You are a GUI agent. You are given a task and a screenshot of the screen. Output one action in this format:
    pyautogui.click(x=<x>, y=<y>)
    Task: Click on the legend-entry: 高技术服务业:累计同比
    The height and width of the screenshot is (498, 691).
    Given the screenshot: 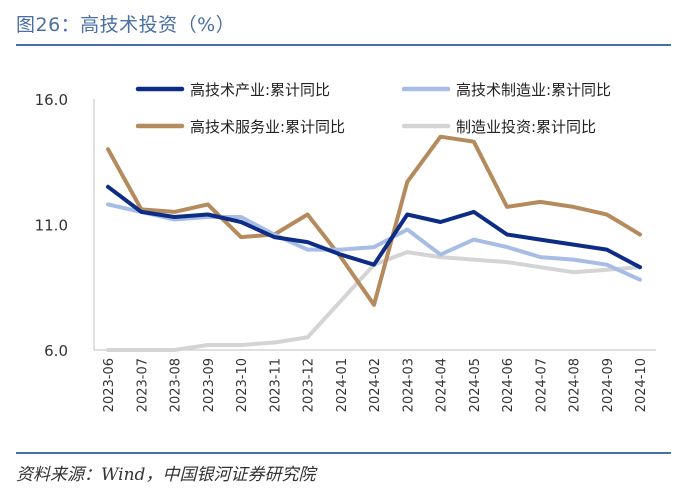 What is the action you would take?
    pyautogui.click(x=240, y=127)
    